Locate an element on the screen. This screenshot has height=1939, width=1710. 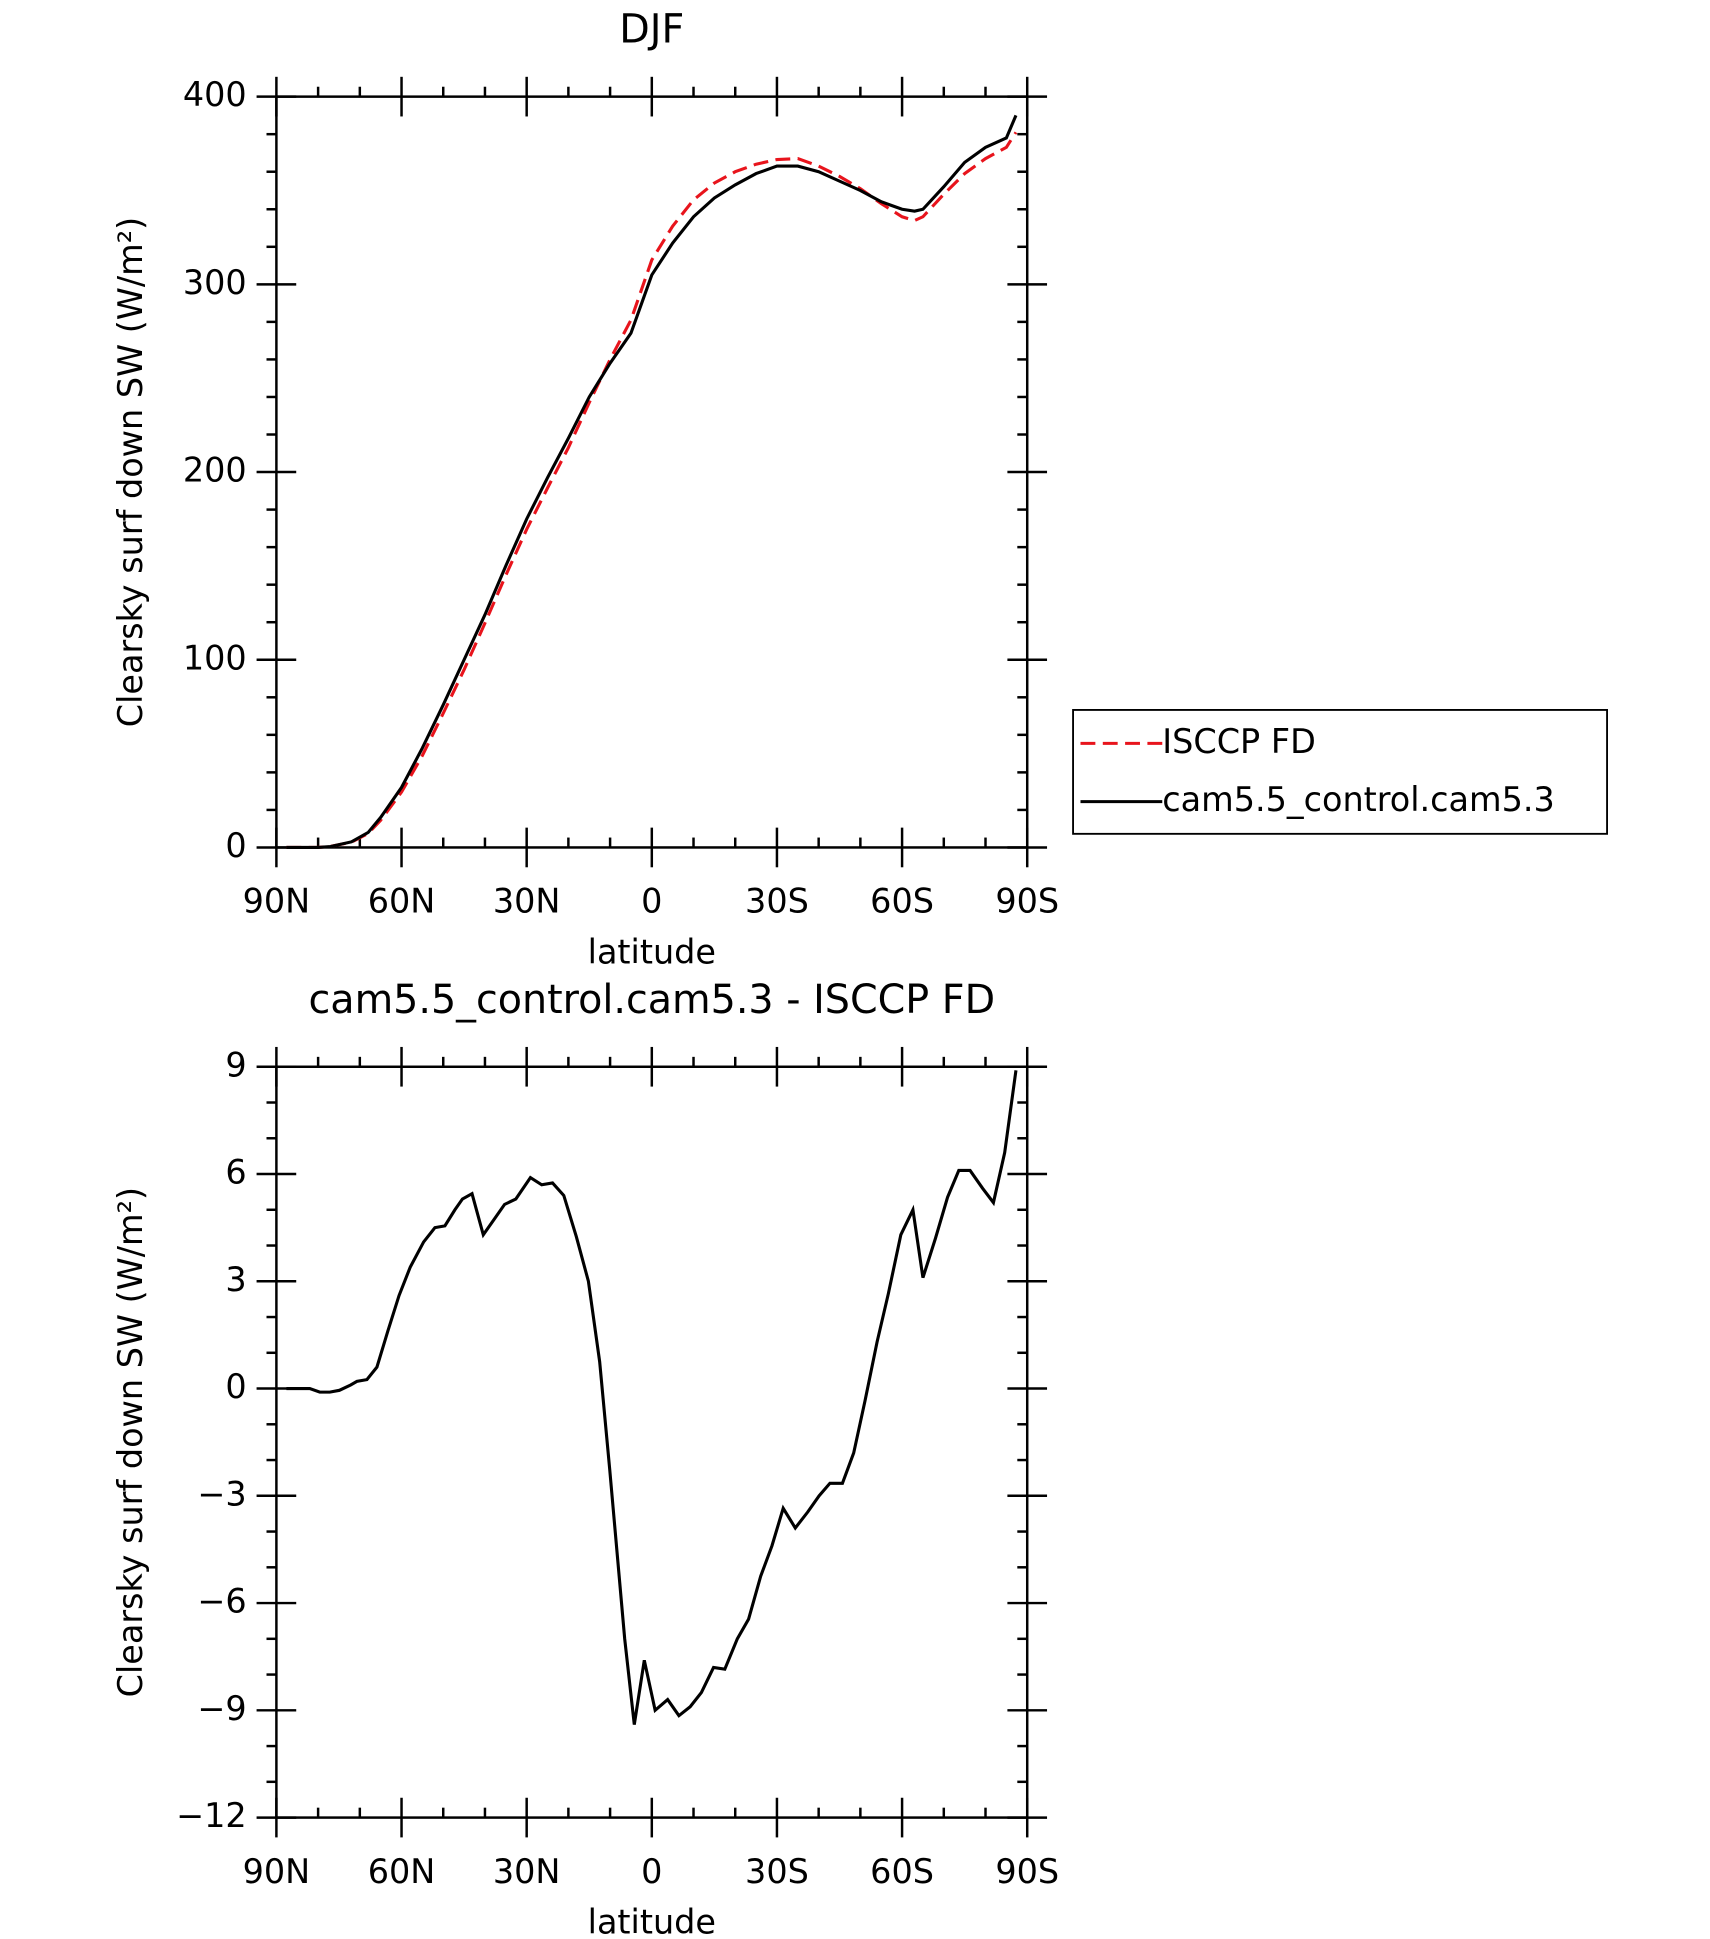
chart-title: DJF is located at coordinates (651, 30).